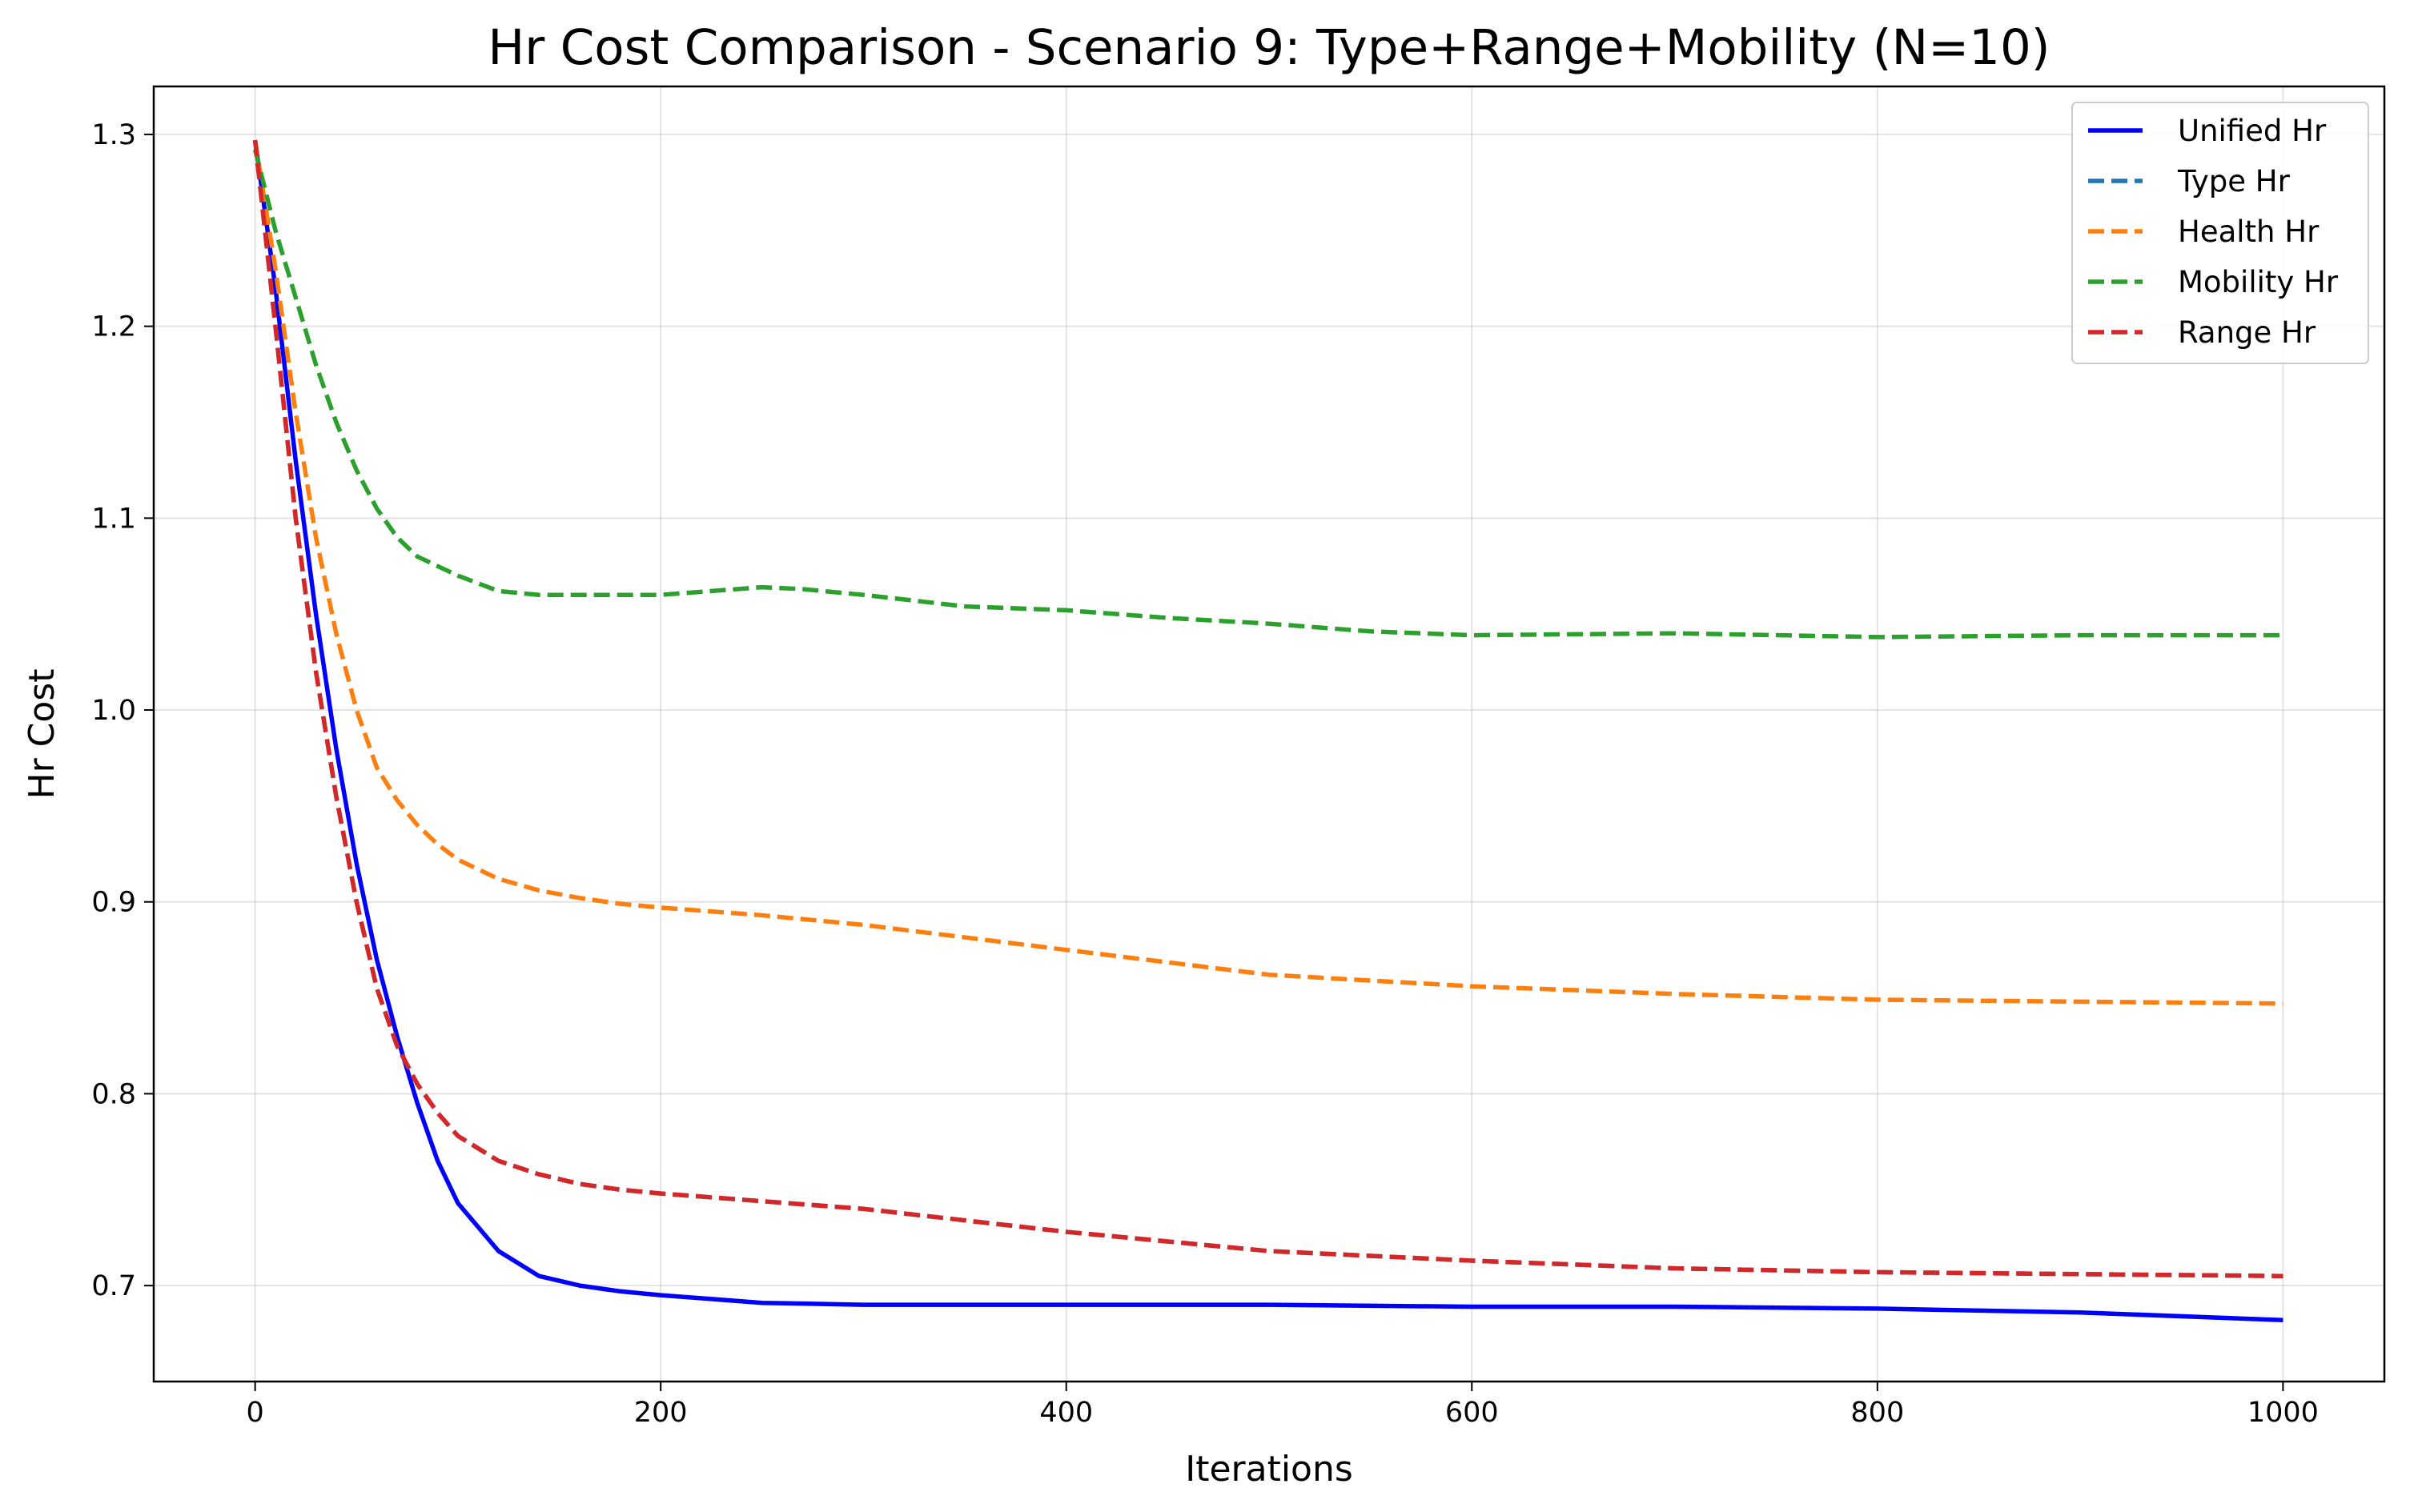 This screenshot has width=2410, height=1512. Describe the element at coordinates (2249, 232) in the screenshot. I see `legend-label-health-hr: Health Hr` at that location.